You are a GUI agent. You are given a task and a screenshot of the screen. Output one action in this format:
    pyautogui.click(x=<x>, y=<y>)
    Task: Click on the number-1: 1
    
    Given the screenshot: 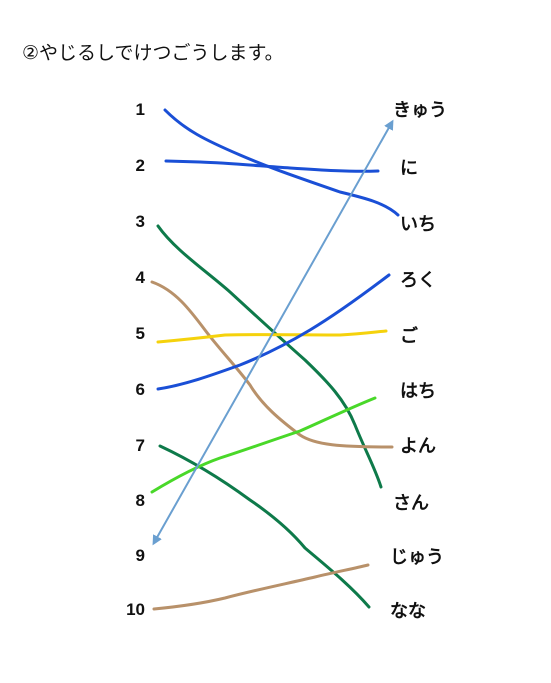 What is the action you would take?
    pyautogui.click(x=140, y=109)
    